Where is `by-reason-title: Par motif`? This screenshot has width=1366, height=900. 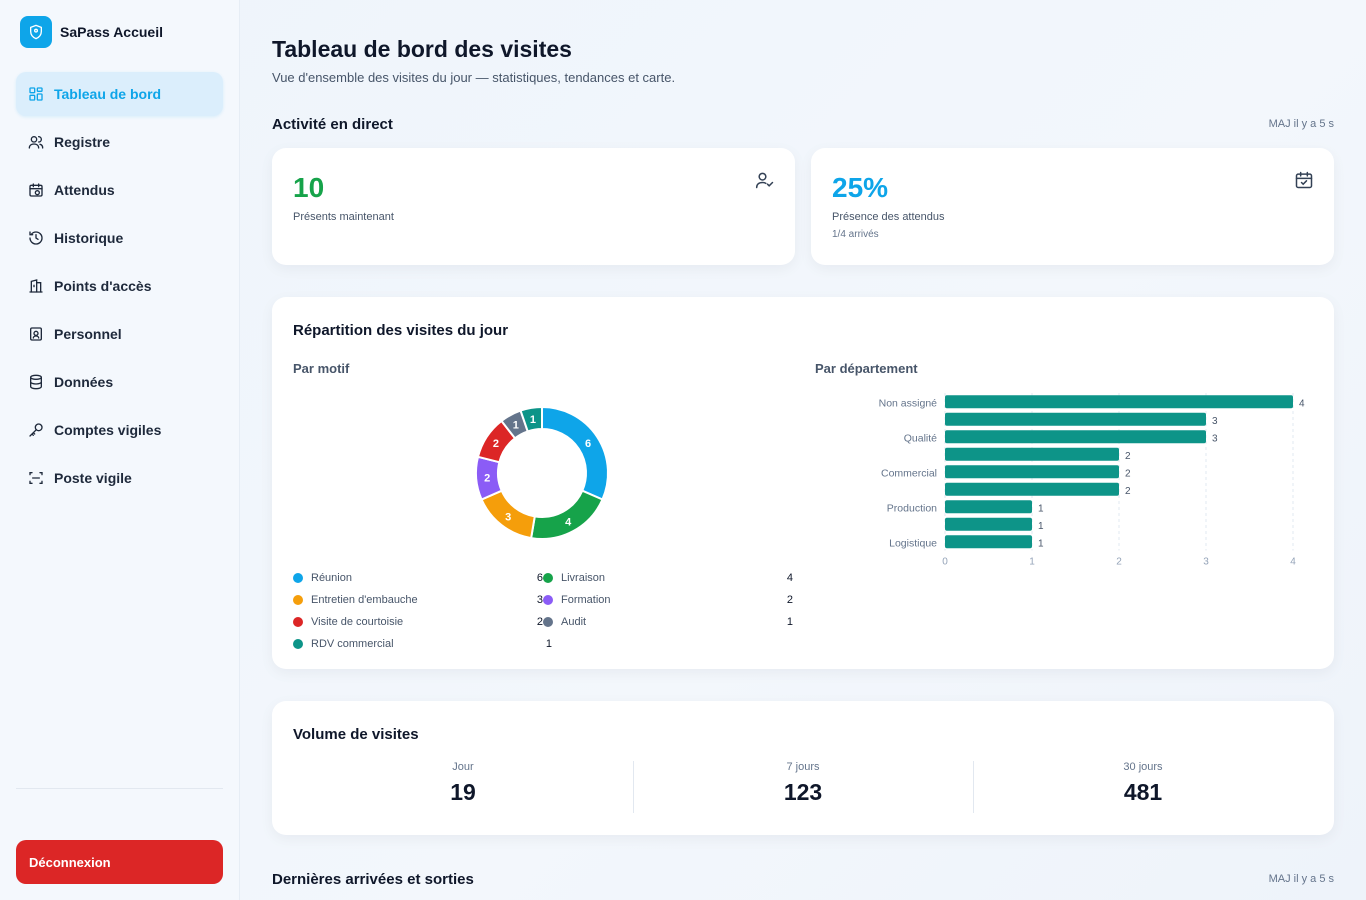
by-reason-title: Par motif is located at coordinates (321, 368).